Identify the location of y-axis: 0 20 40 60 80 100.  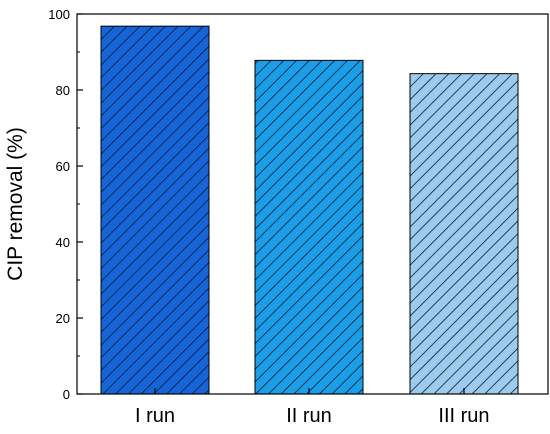
(65, 204).